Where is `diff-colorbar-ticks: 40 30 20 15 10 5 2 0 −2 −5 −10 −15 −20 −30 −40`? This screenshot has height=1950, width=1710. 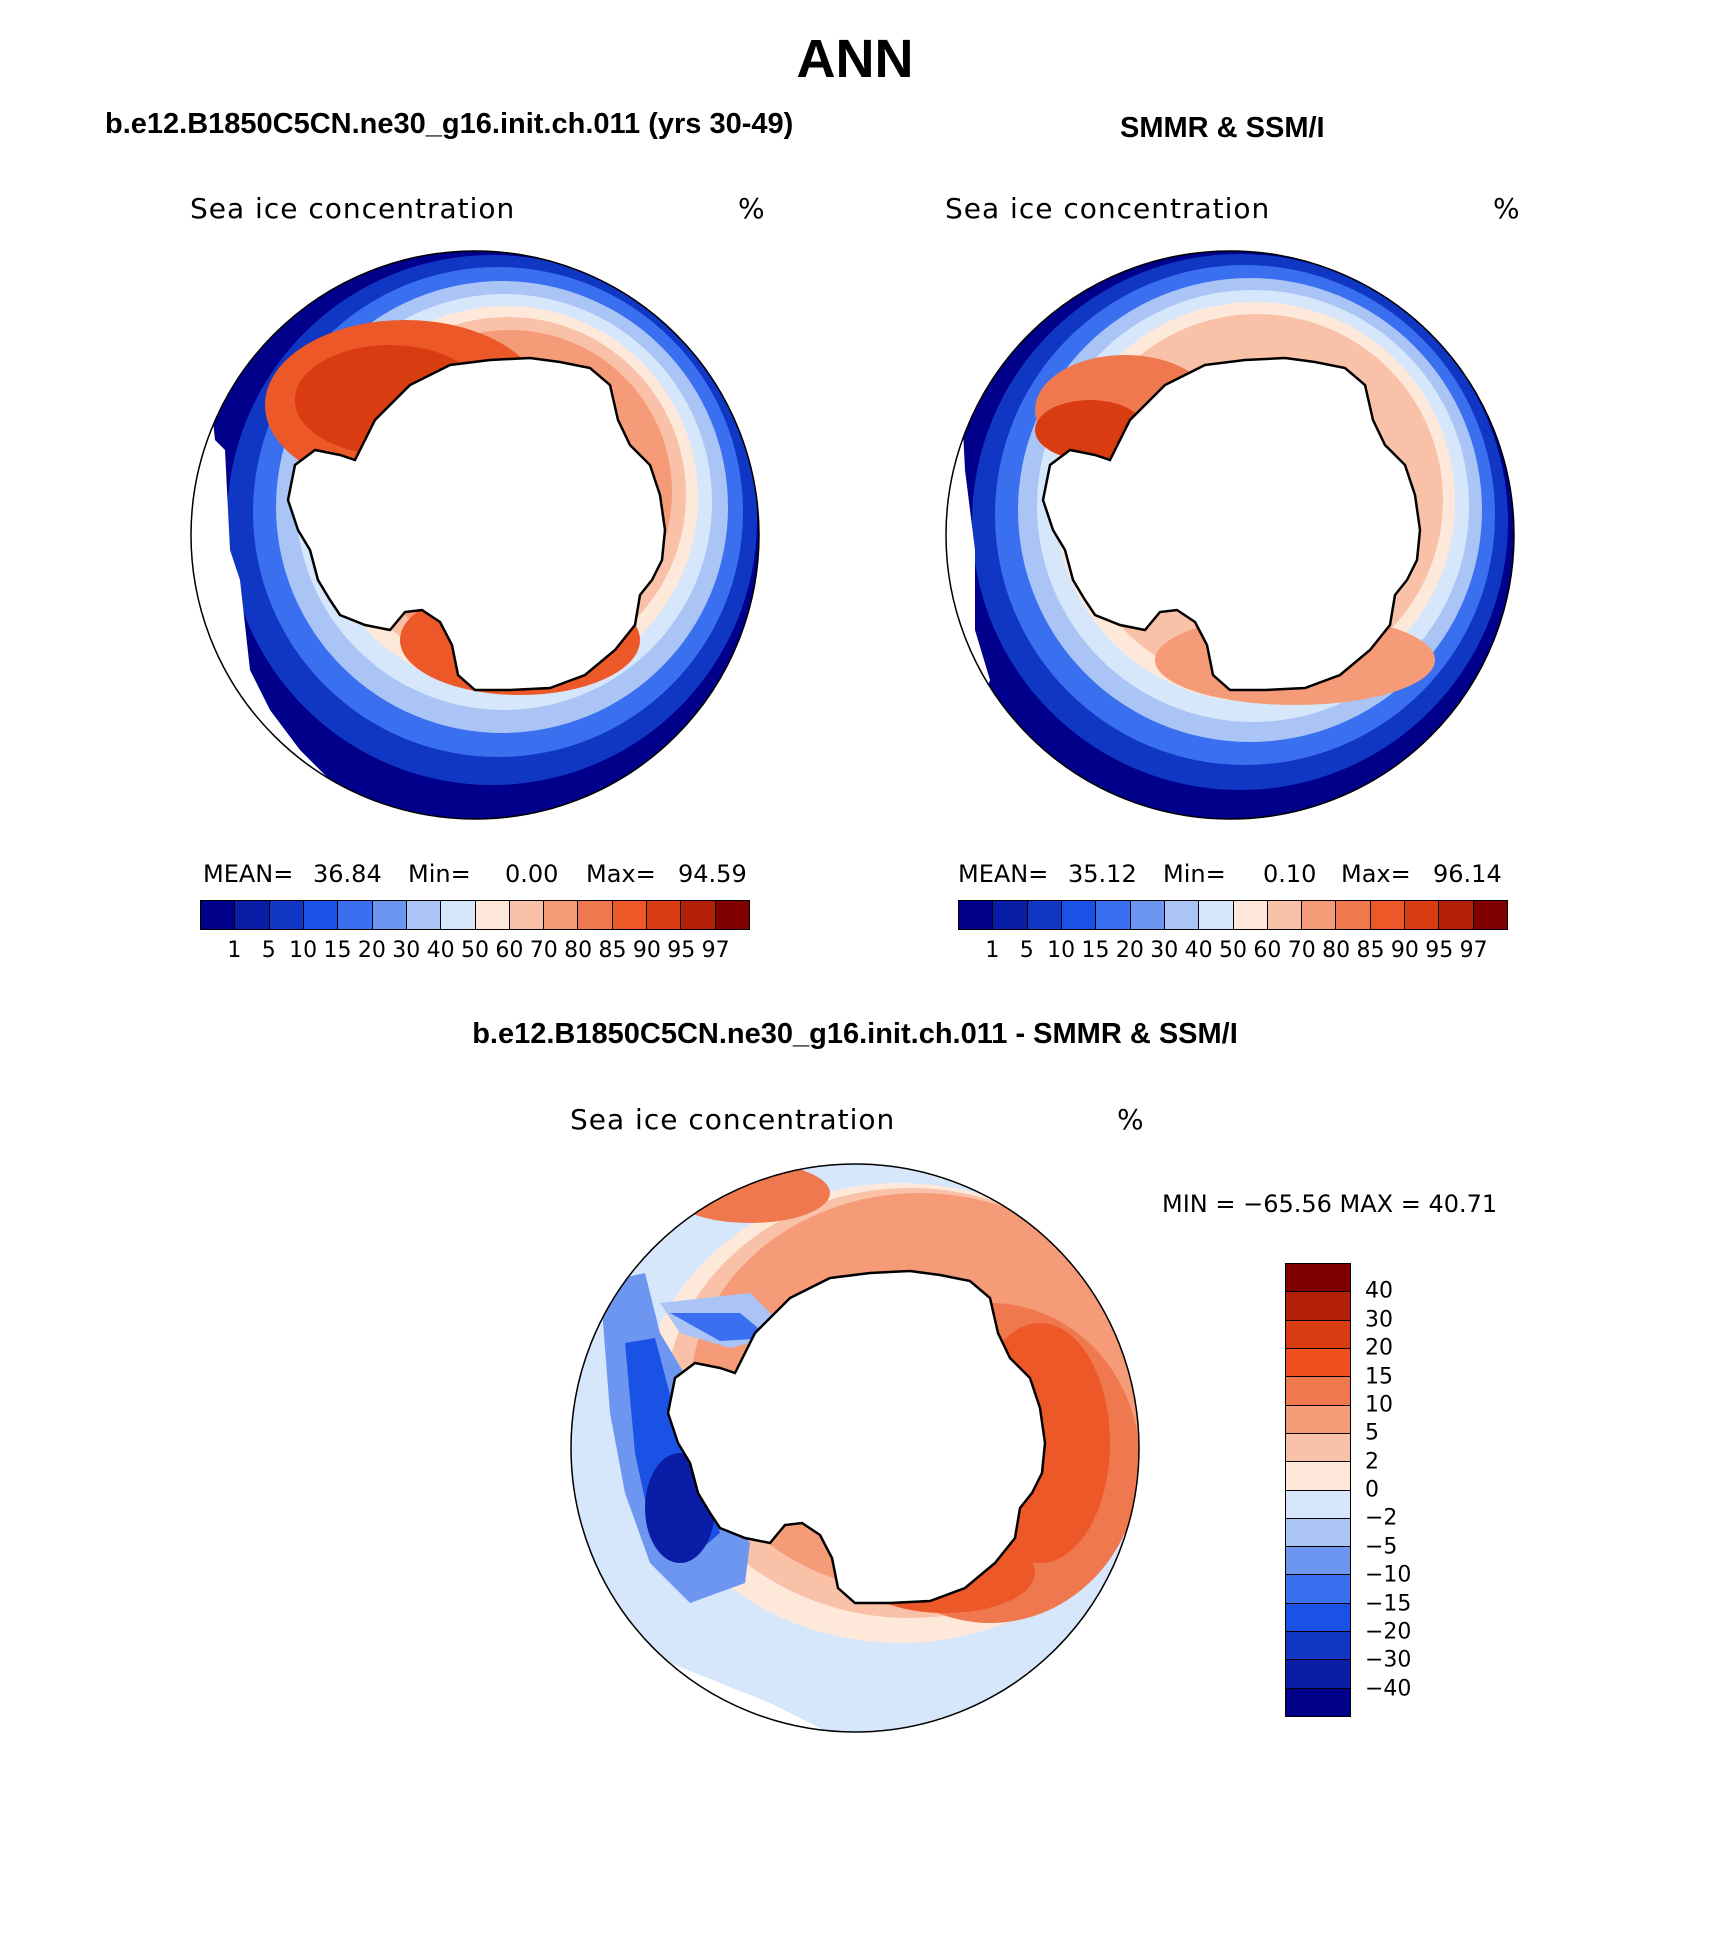
diff-colorbar-ticks: 40 30 20 15 10 5 2 0 −2 −5 −10 −15 −20 −30 −40 is located at coordinates (1425, 1490).